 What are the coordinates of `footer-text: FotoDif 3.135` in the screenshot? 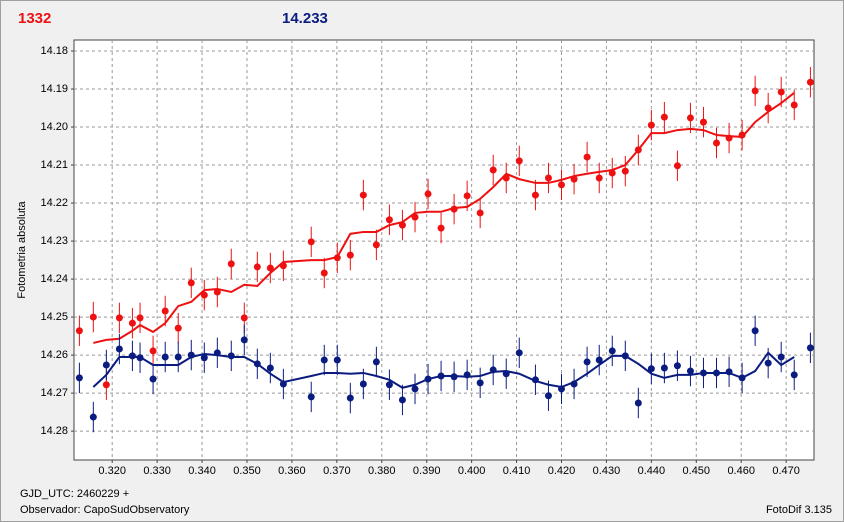 It's located at (799, 510).